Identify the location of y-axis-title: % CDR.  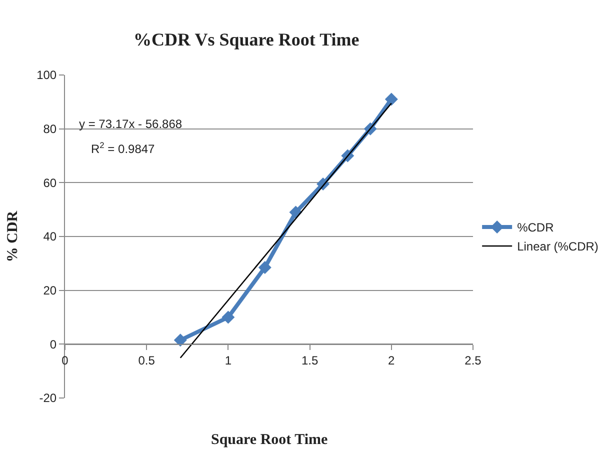
(12, 236).